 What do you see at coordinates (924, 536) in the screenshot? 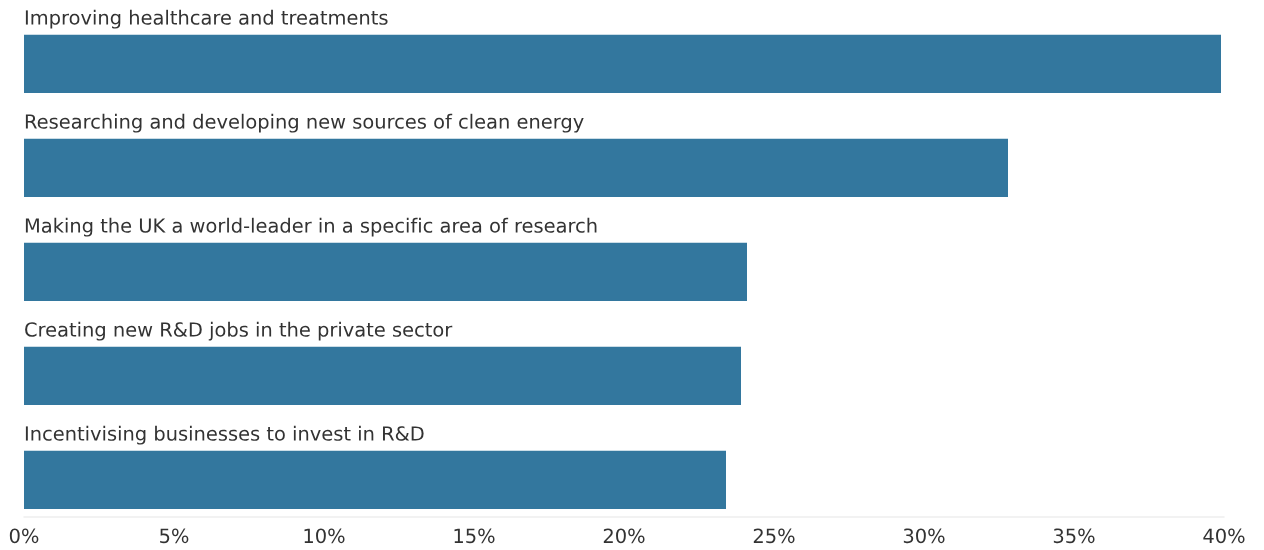
I see `x-tick-label: 30%` at bounding box center [924, 536].